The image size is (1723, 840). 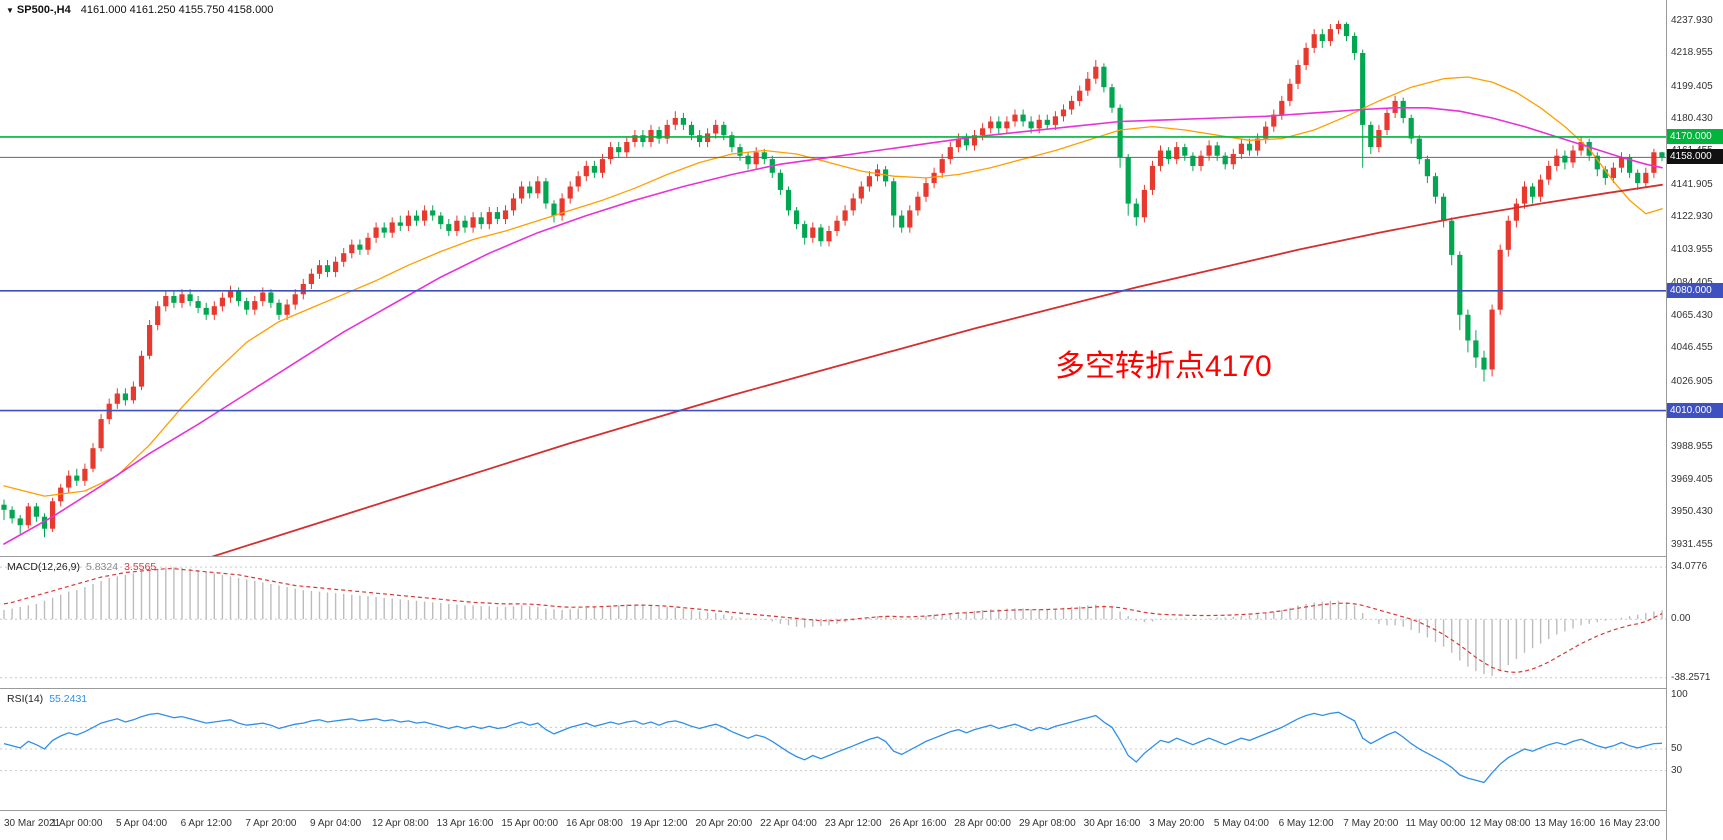 What do you see at coordinates (594, 823) in the screenshot?
I see `date-label: 16 Apr 08:00` at bounding box center [594, 823].